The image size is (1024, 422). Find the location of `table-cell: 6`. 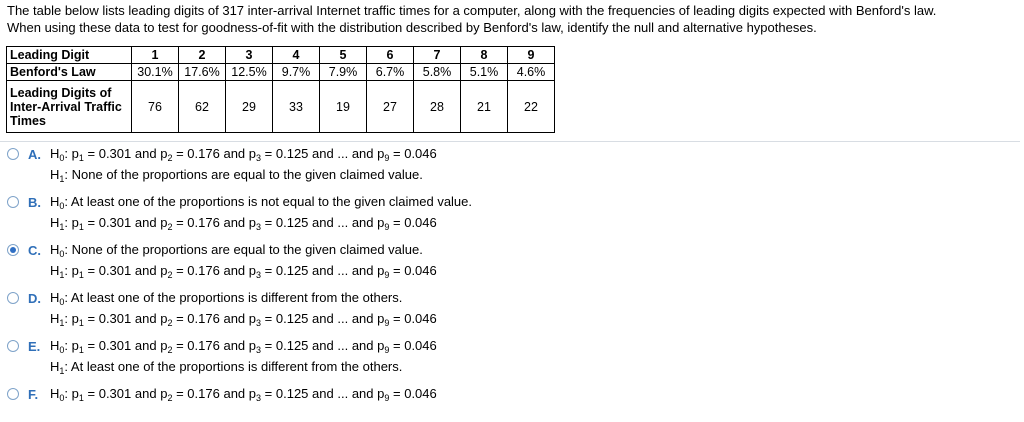

table-cell: 6 is located at coordinates (390, 55).